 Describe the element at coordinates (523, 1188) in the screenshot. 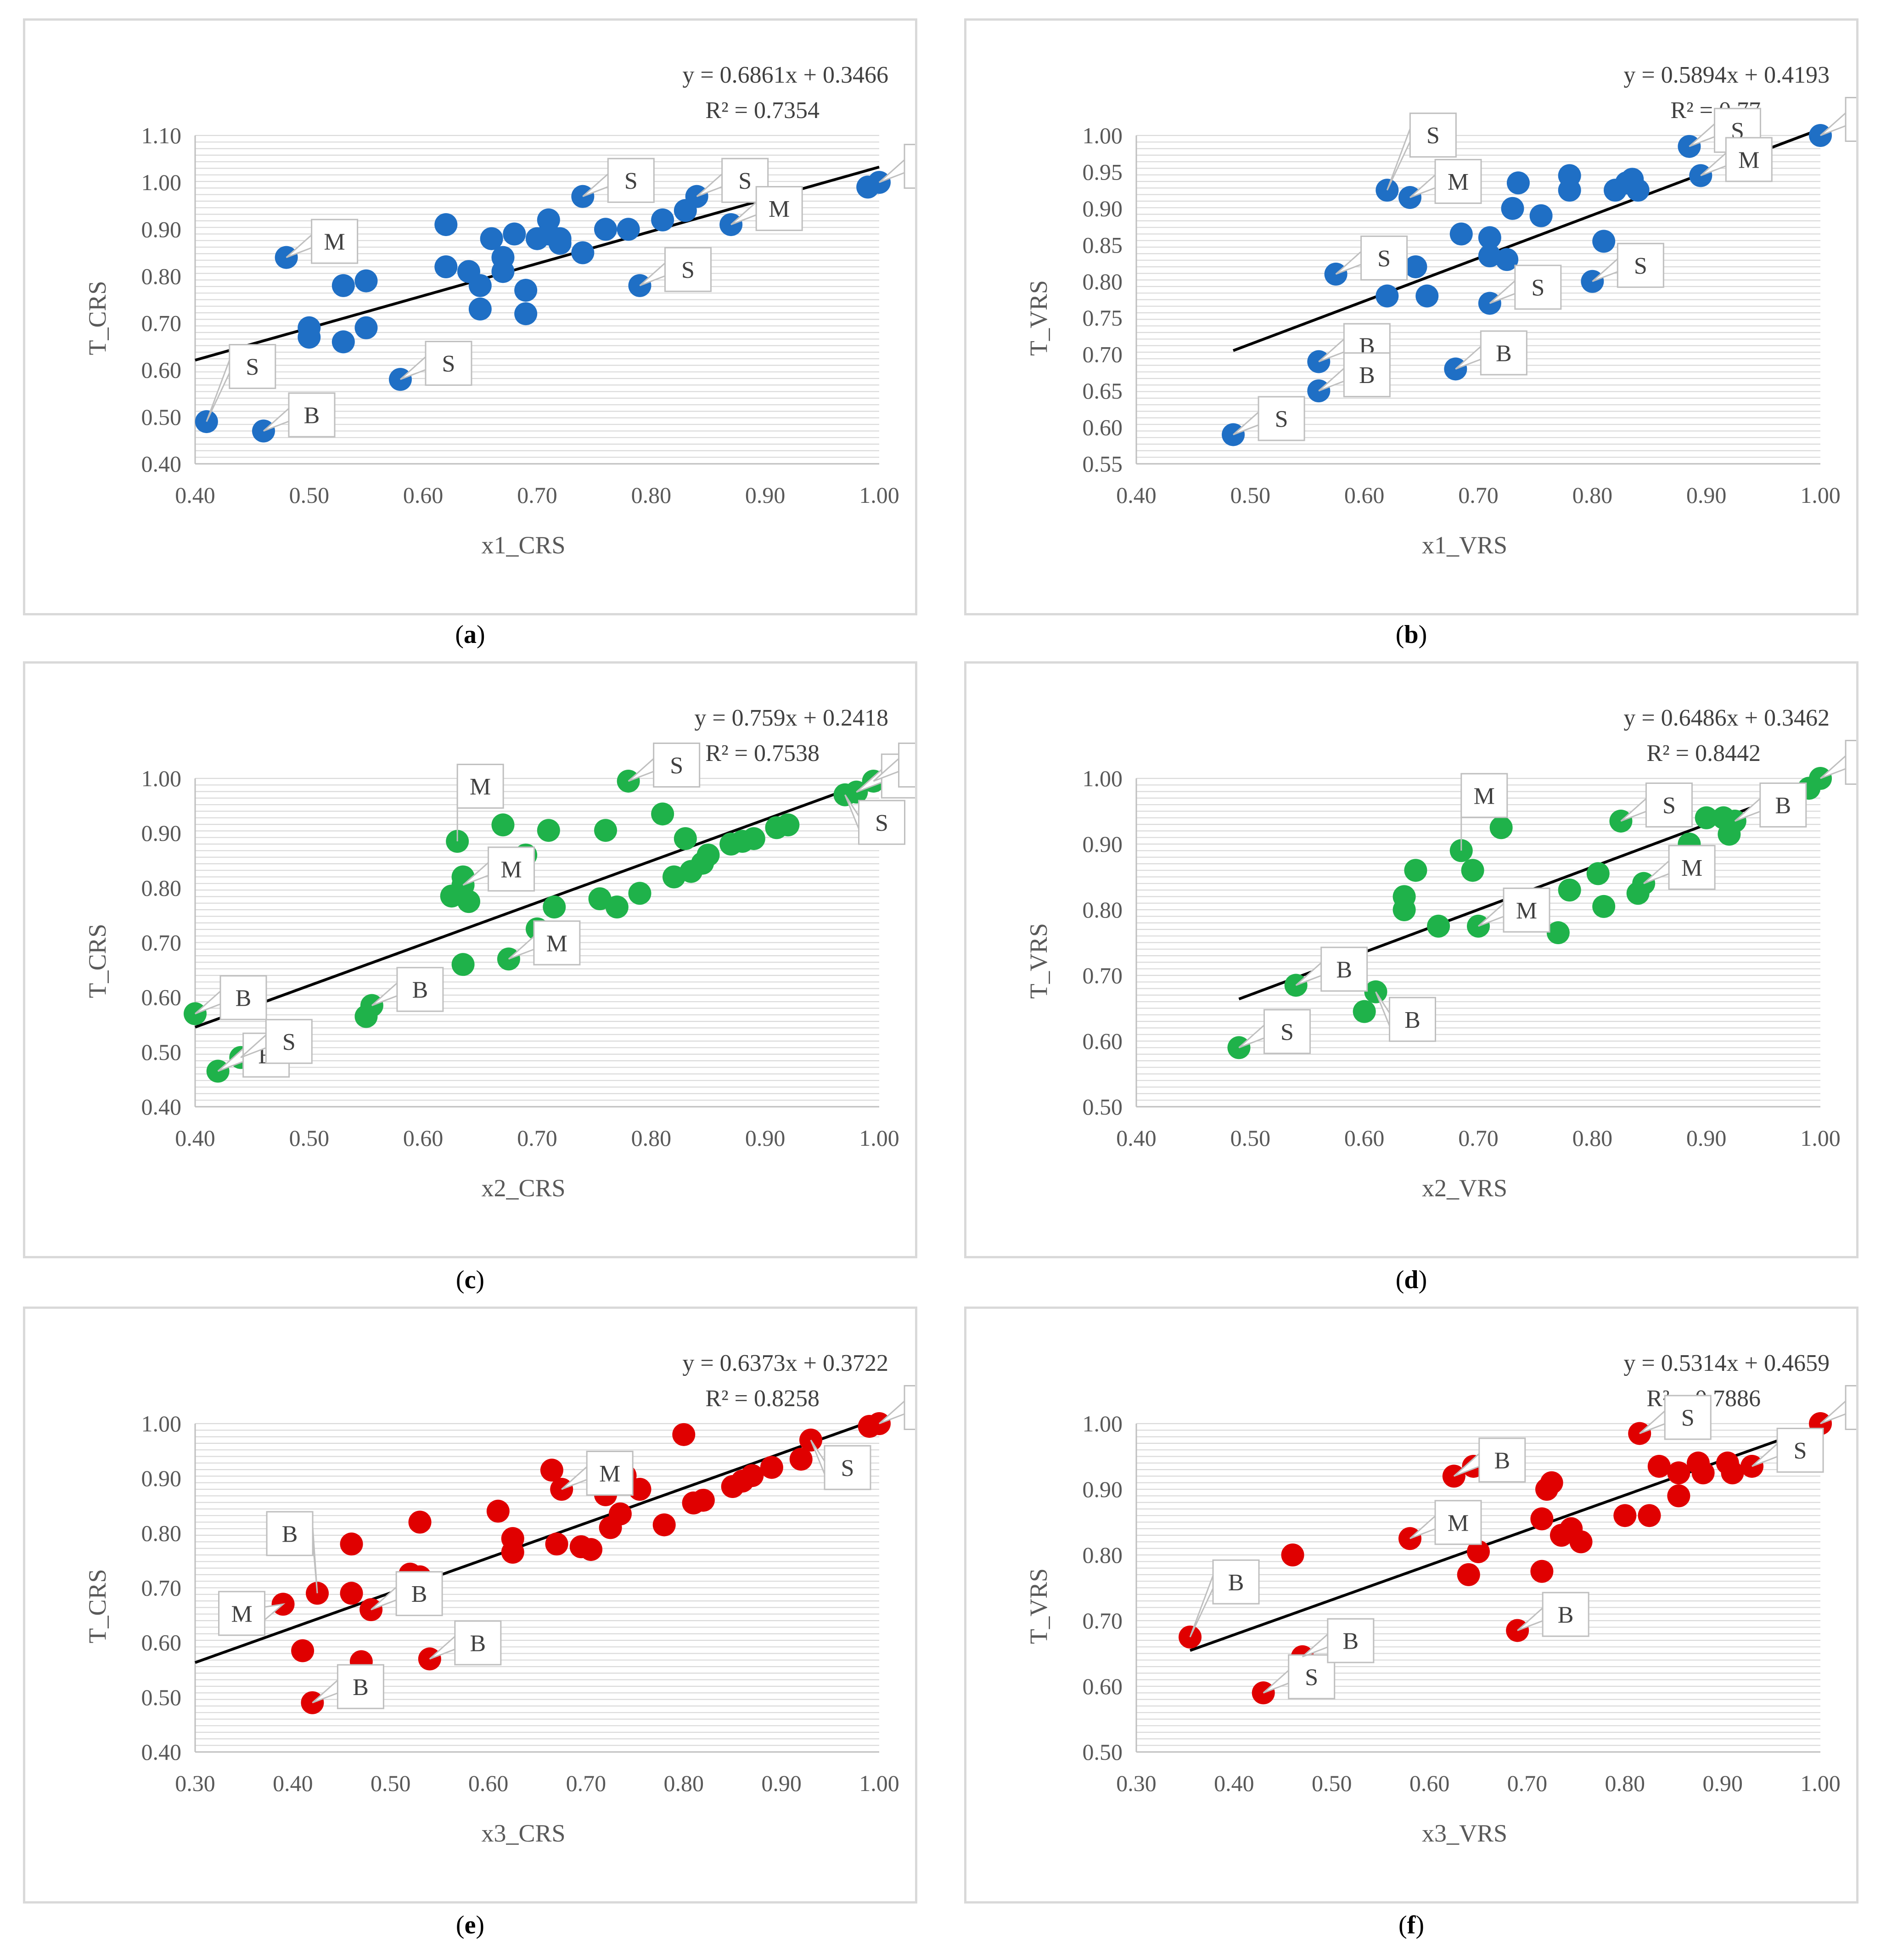

I see `x-axis-label: x2_CRS` at that location.